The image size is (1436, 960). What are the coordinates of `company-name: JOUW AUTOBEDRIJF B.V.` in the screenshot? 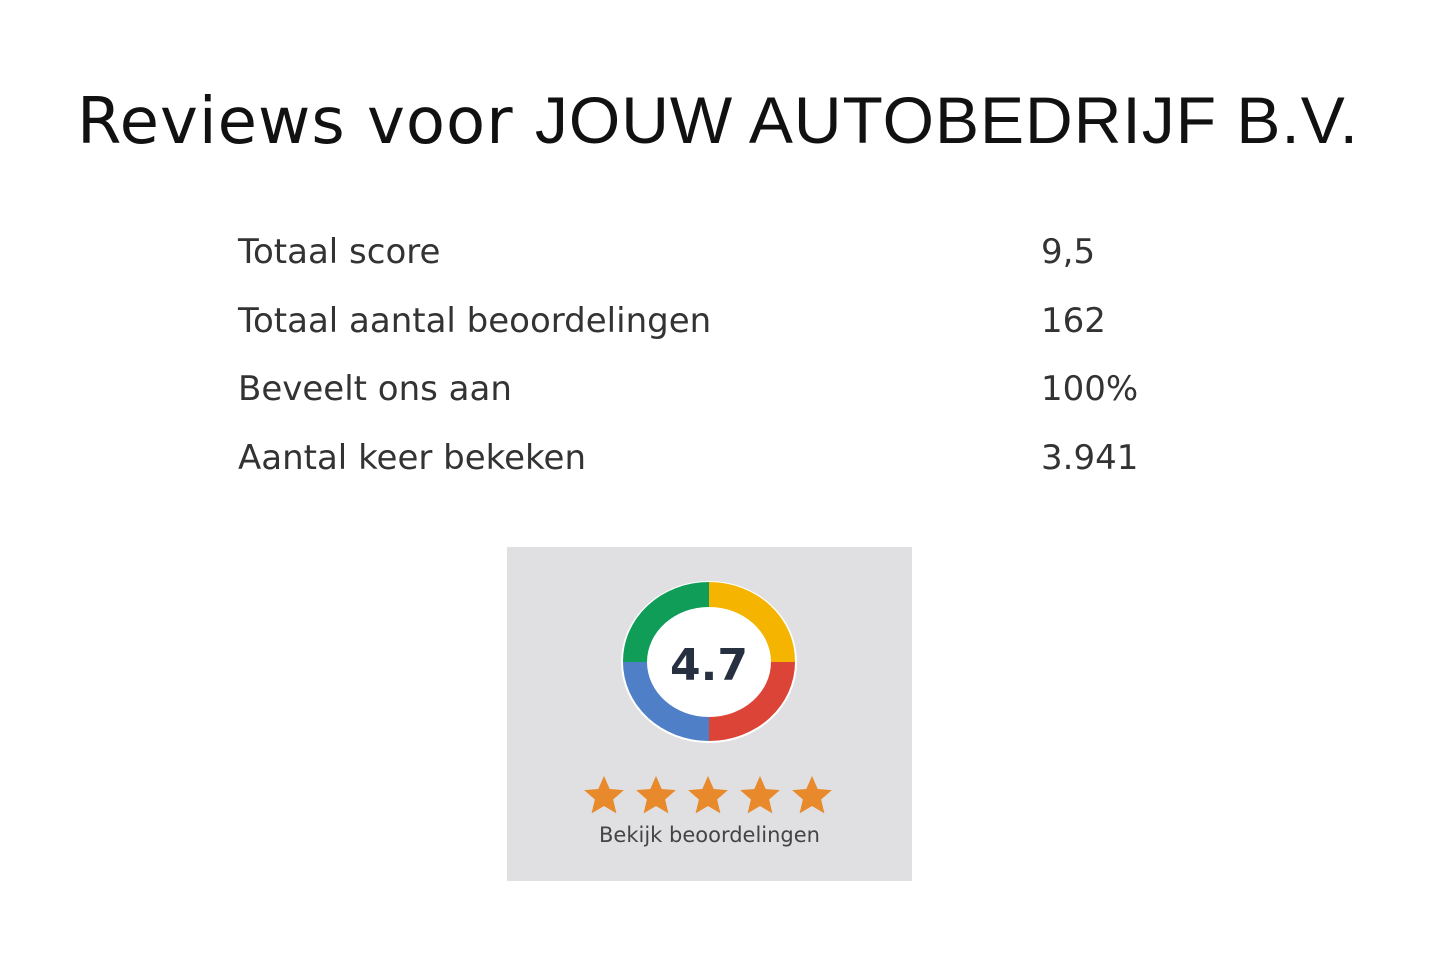 It's located at (947, 120).